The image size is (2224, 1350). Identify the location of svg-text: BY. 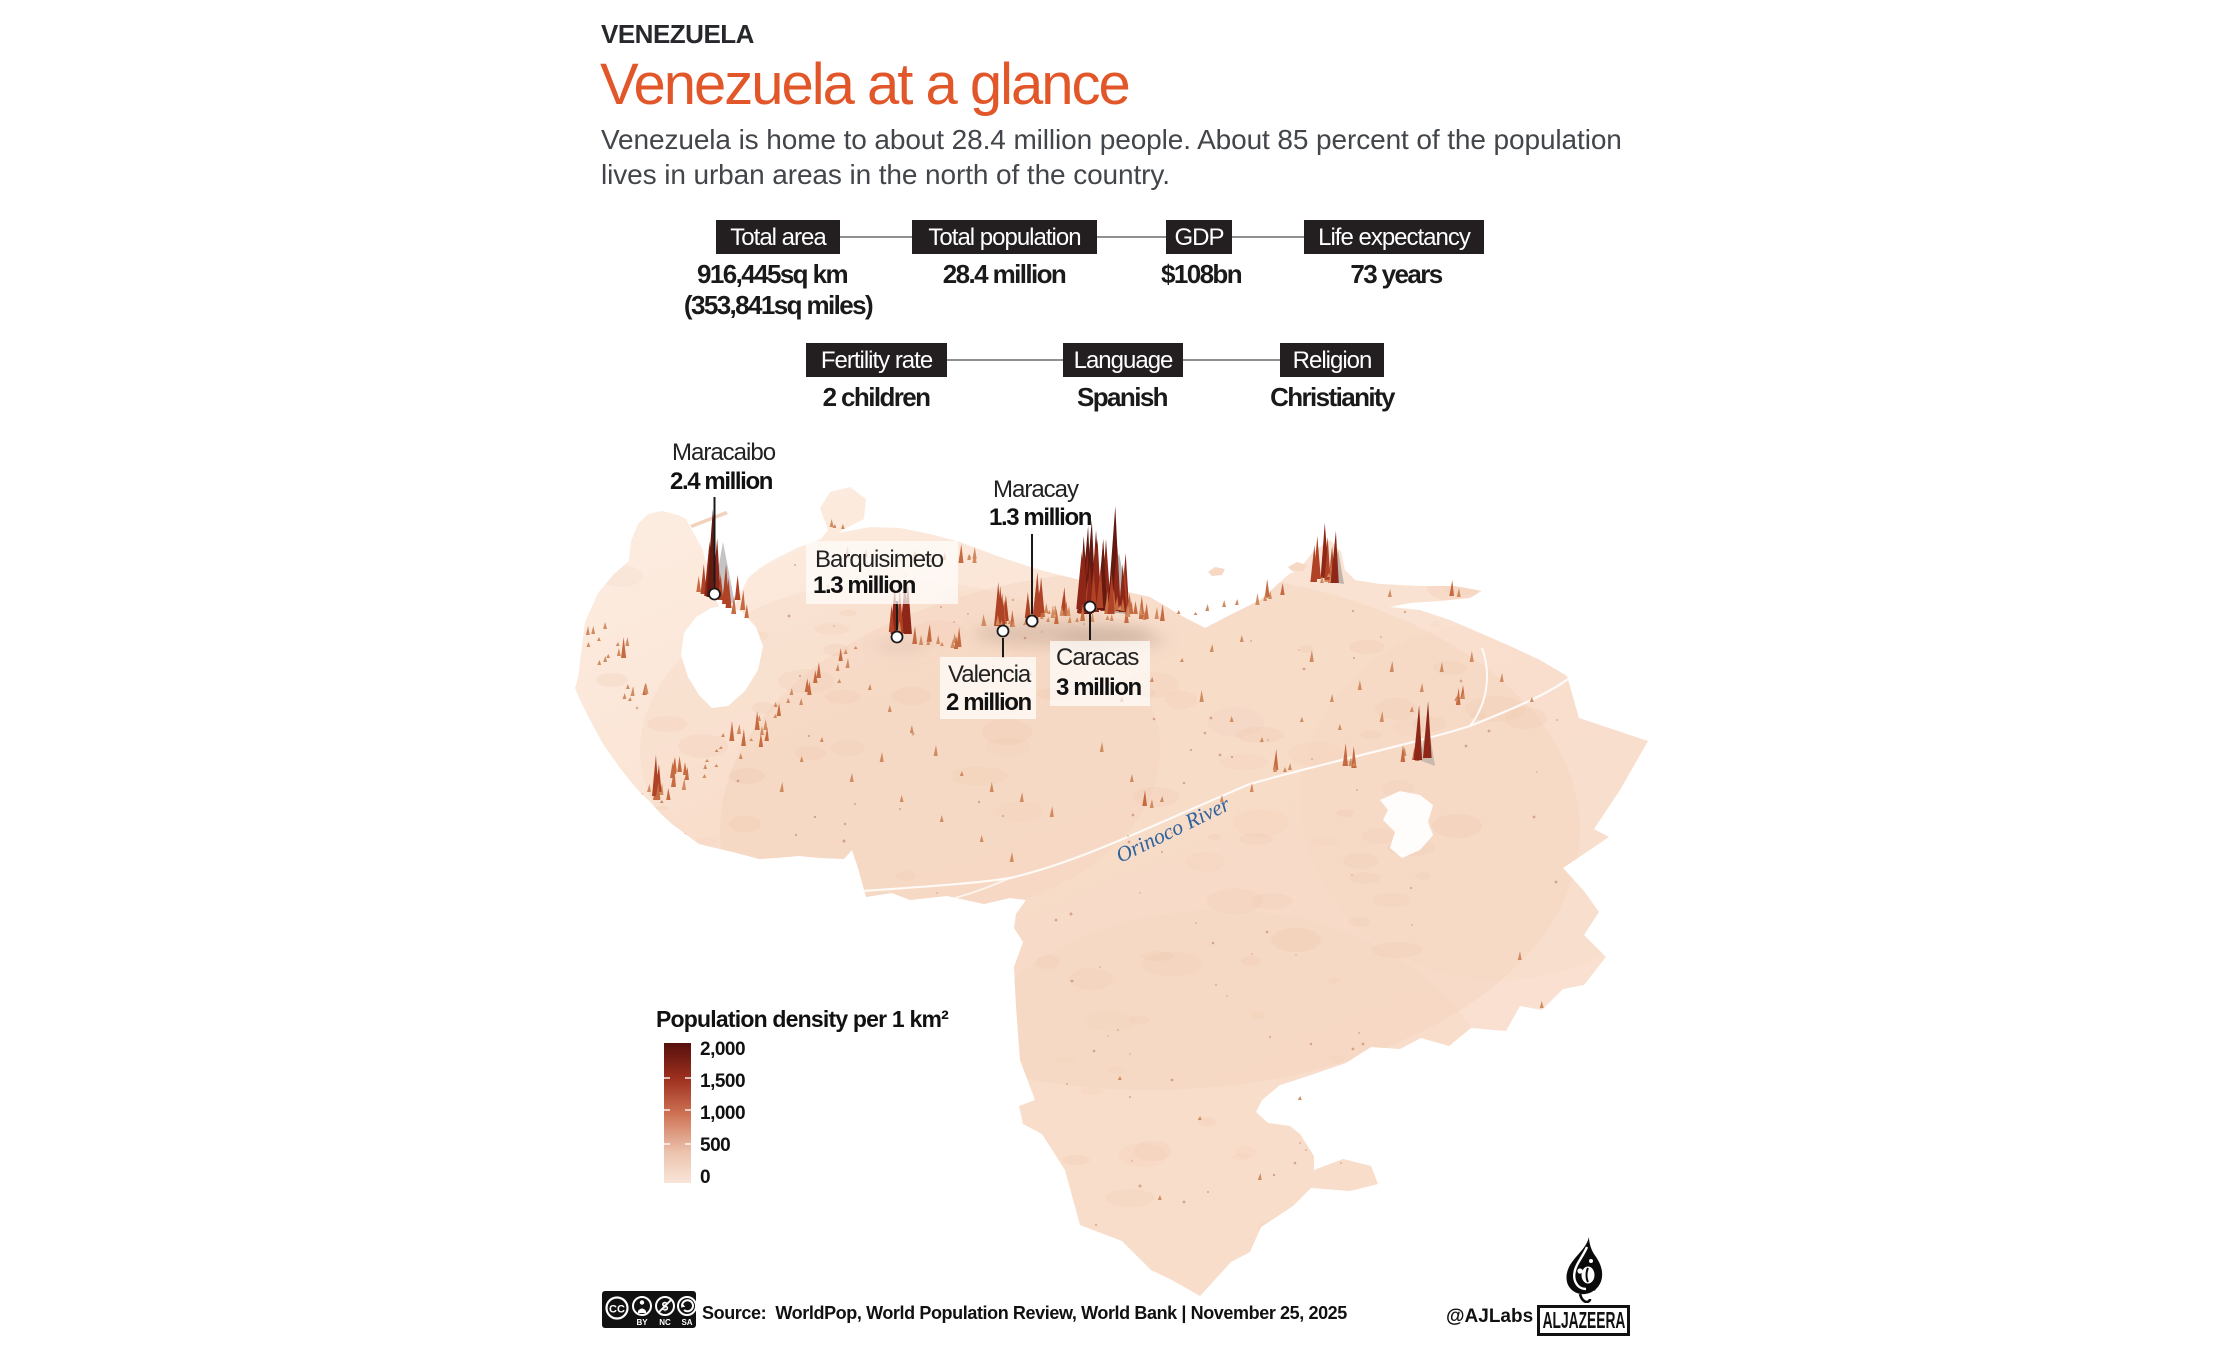
(642, 1322).